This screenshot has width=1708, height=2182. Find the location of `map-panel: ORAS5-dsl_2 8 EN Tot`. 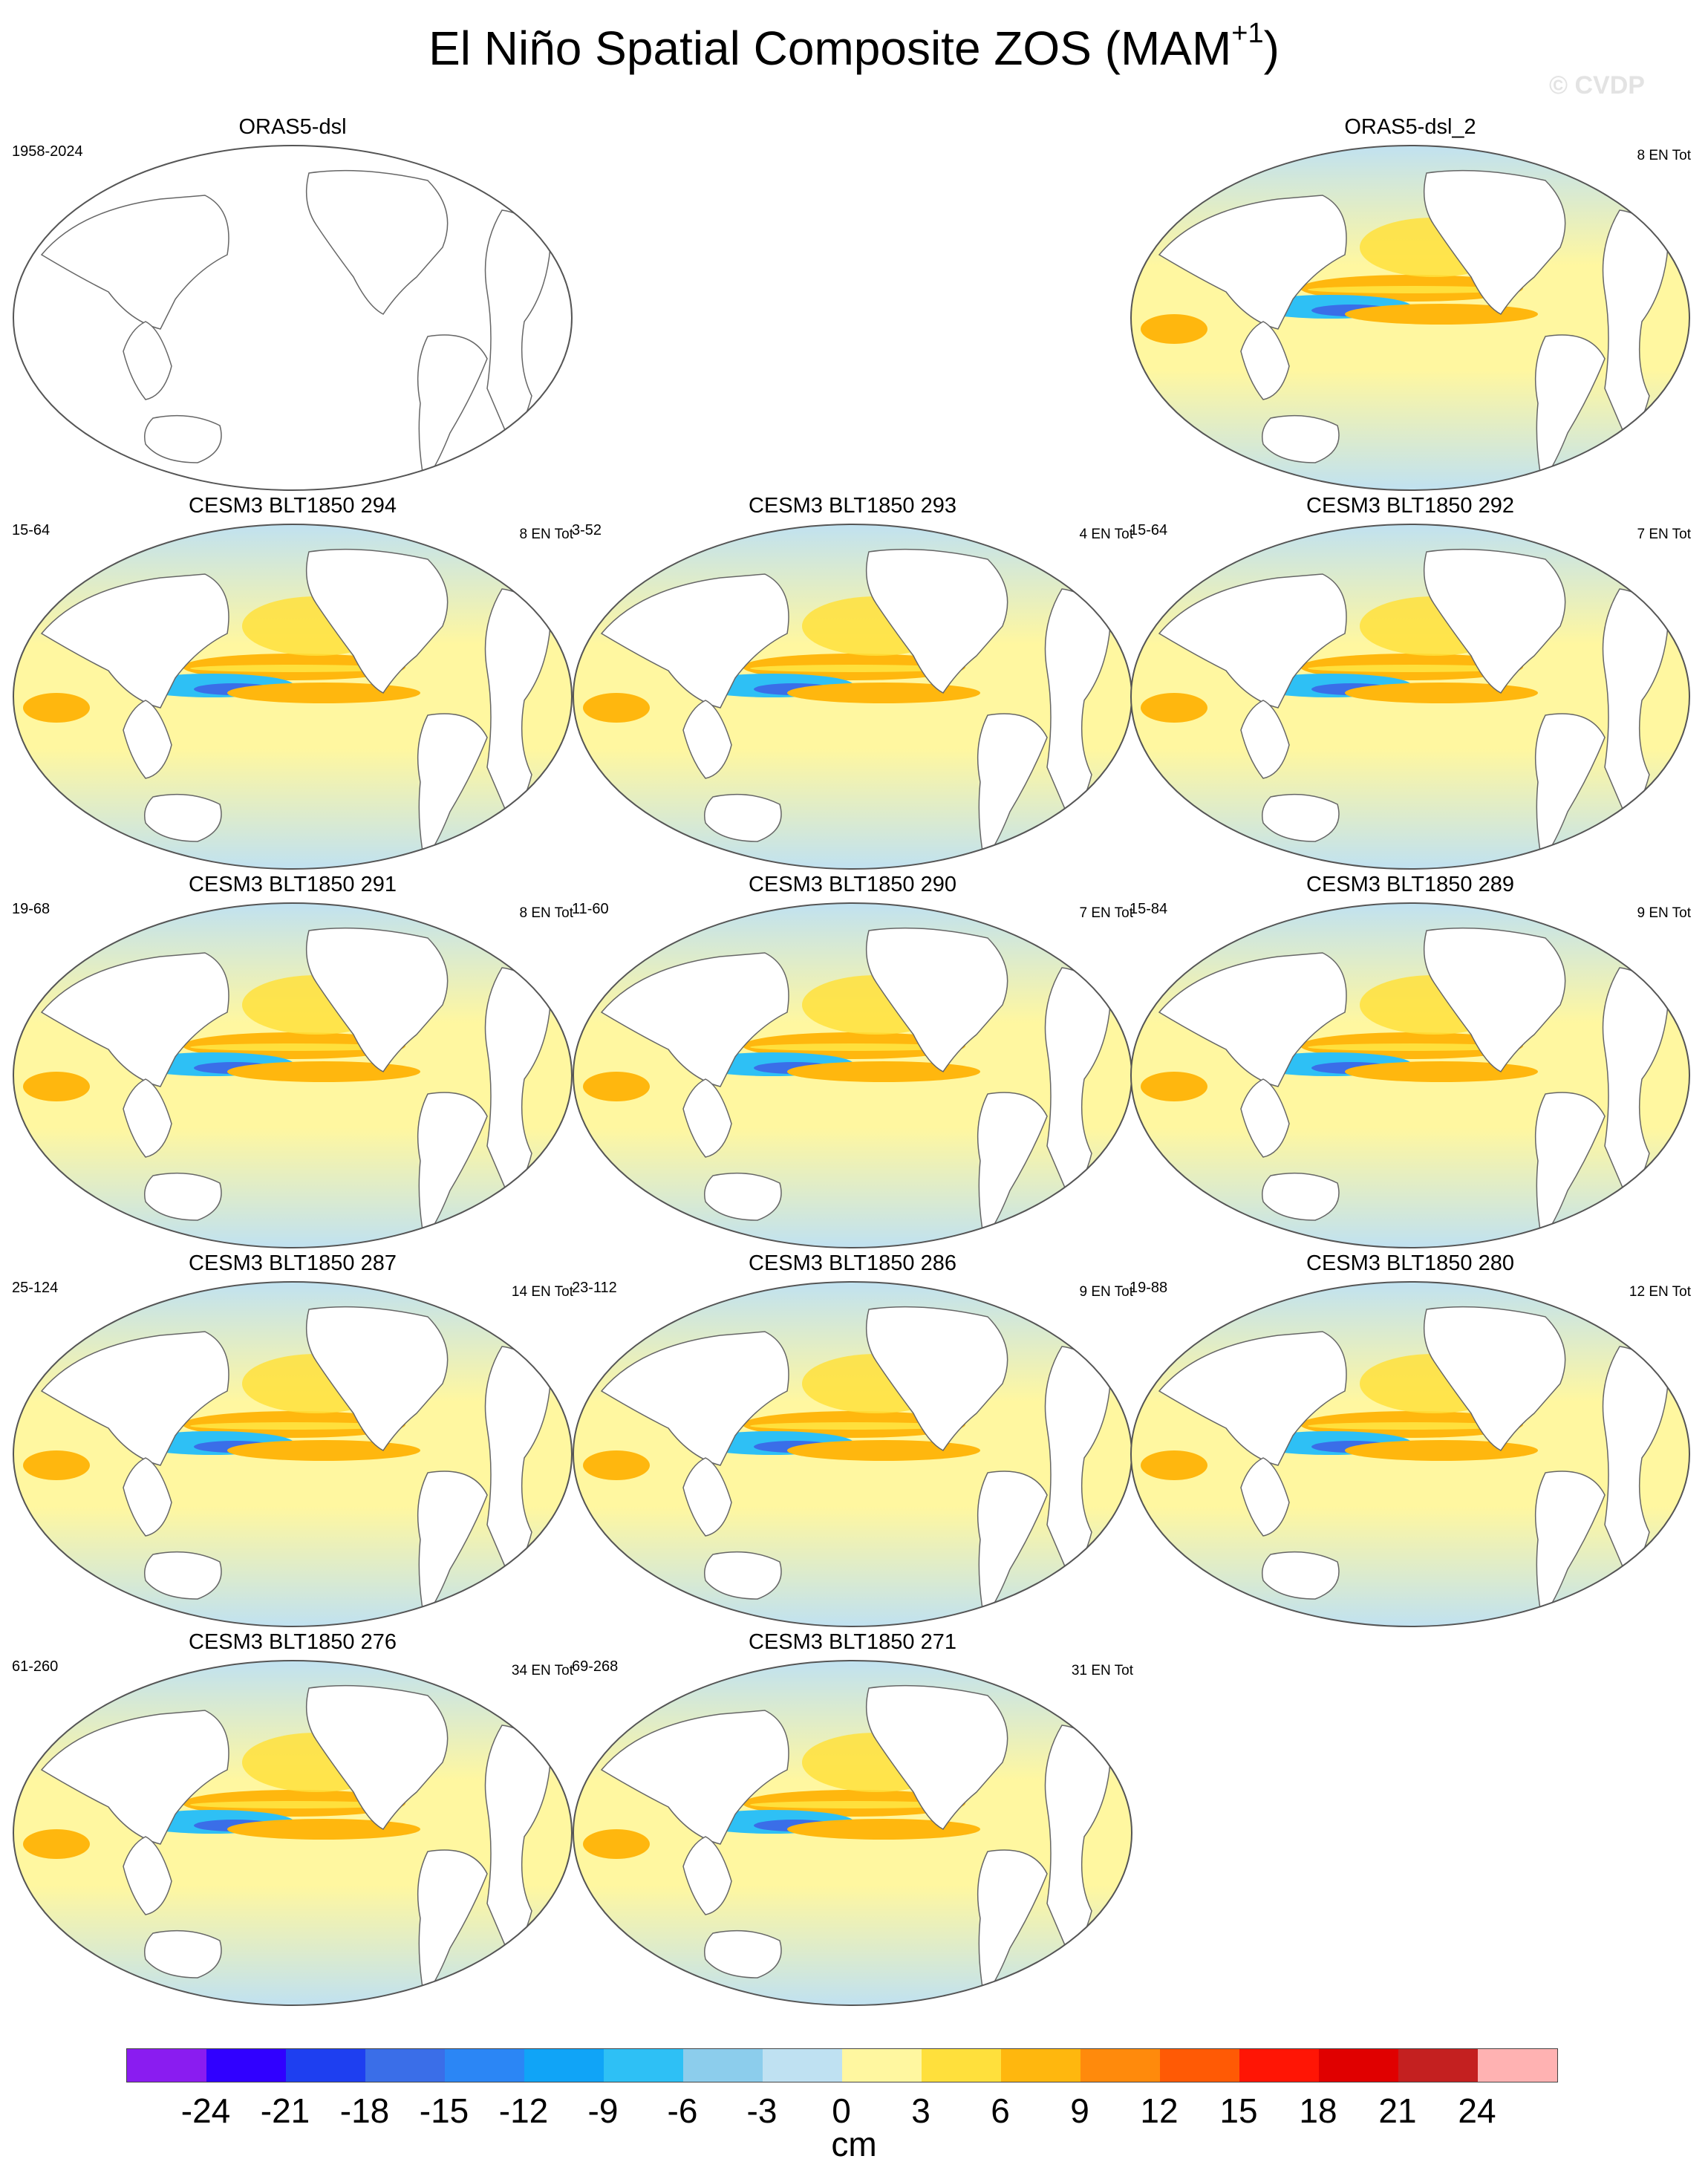

map-panel: ORAS5-dsl_2 8 EN Tot is located at coordinates (1410, 304).